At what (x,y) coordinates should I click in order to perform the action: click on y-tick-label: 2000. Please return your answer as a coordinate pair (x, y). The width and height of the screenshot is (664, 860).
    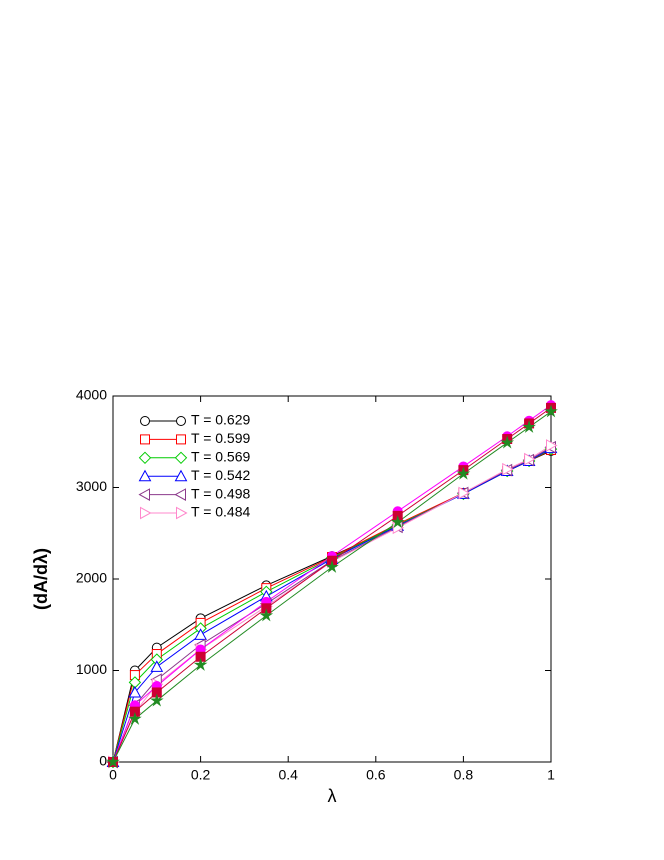
    Looking at the image, I should click on (91, 578).